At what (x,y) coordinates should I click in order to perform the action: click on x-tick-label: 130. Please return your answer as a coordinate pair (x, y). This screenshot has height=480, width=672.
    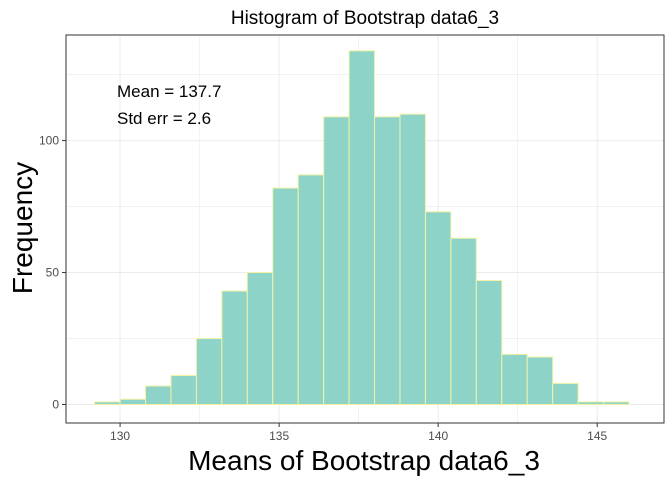
    Looking at the image, I should click on (120, 436).